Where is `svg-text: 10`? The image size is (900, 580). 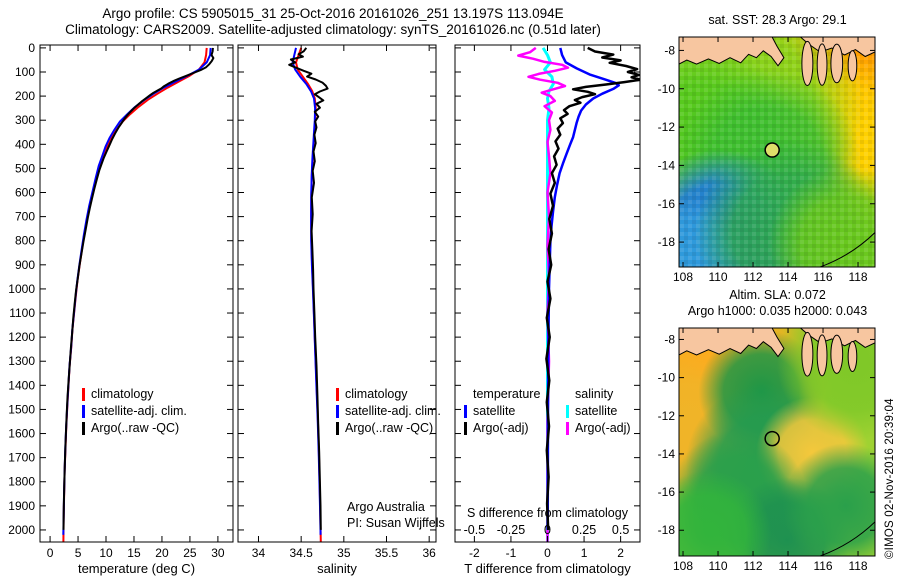 svg-text: 10 is located at coordinates (106, 553).